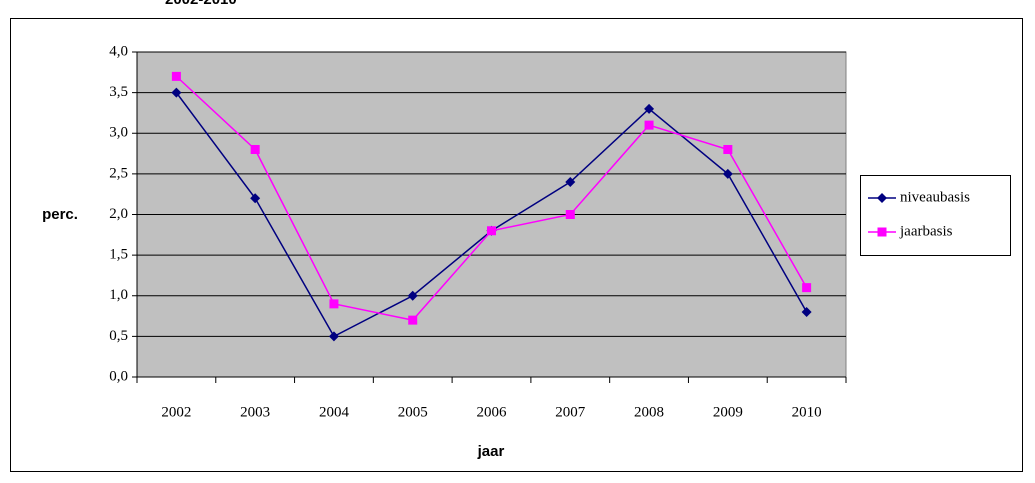 The width and height of the screenshot is (1035, 483). I want to click on x-tick-label: 2005, so click(413, 412).